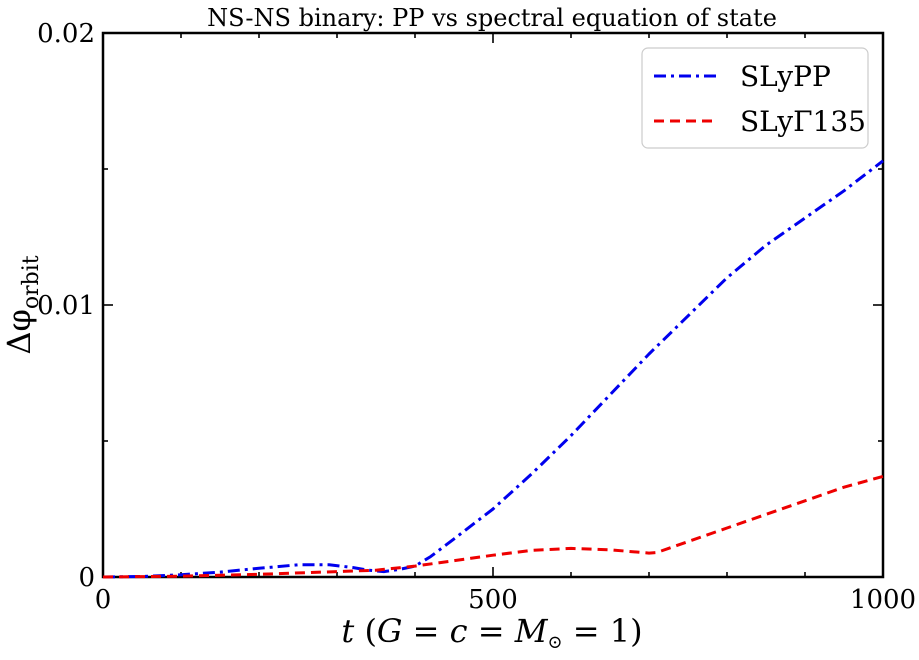 Image resolution: width=919 pixels, height=660 pixels. I want to click on legend-label-slypp: SLyPP, so click(785, 76).